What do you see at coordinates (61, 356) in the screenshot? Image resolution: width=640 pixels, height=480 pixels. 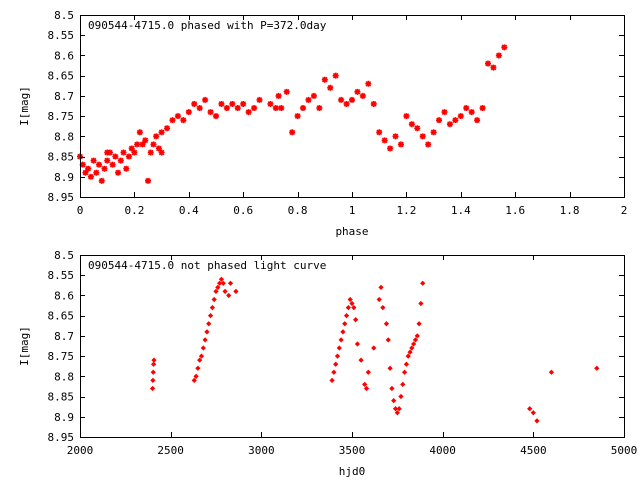 I see `light-curve-y-tick-label: 8.75` at bounding box center [61, 356].